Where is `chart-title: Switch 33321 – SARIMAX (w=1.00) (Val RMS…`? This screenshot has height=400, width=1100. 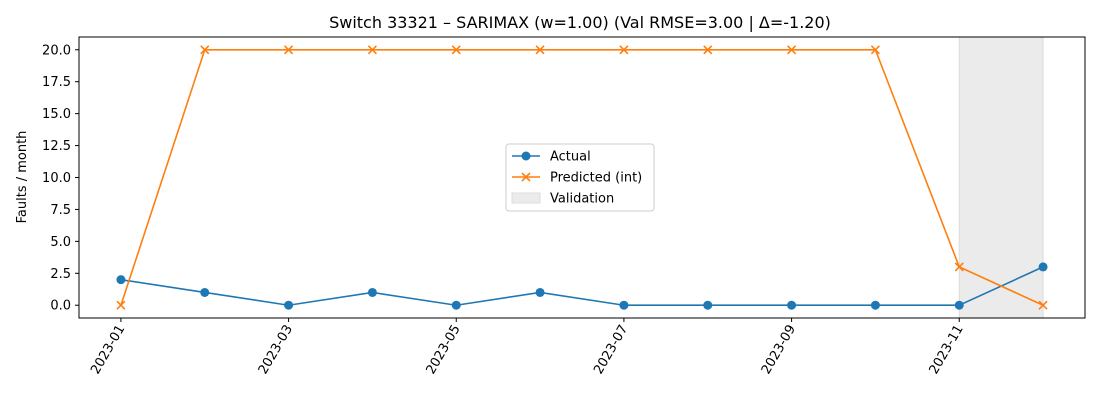 chart-title: Switch 33321 – SARIMAX (w=1.00) (Val RMS… is located at coordinates (580, 22).